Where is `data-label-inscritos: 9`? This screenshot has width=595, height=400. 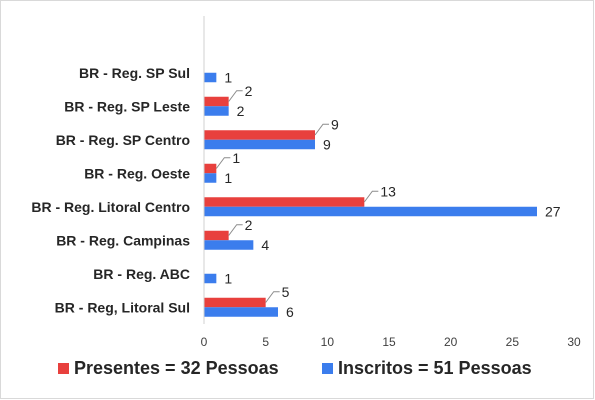 data-label-inscritos: 9 is located at coordinates (327, 145).